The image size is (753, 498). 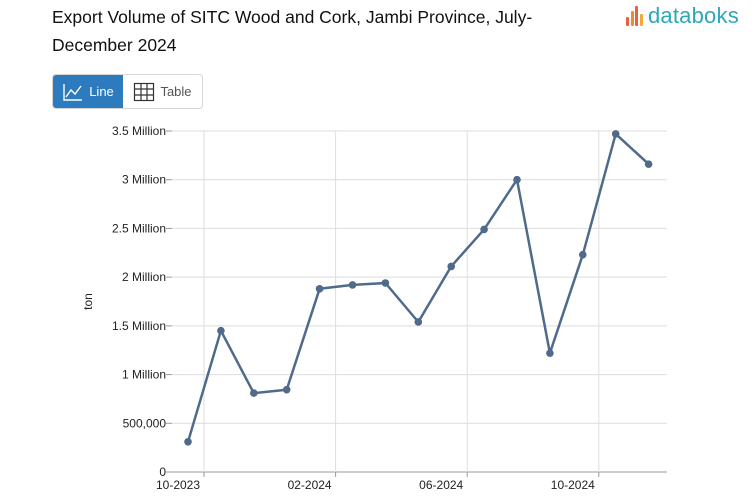 What do you see at coordinates (139, 326) in the screenshot?
I see `y-tick-label: 1.5 Million` at bounding box center [139, 326].